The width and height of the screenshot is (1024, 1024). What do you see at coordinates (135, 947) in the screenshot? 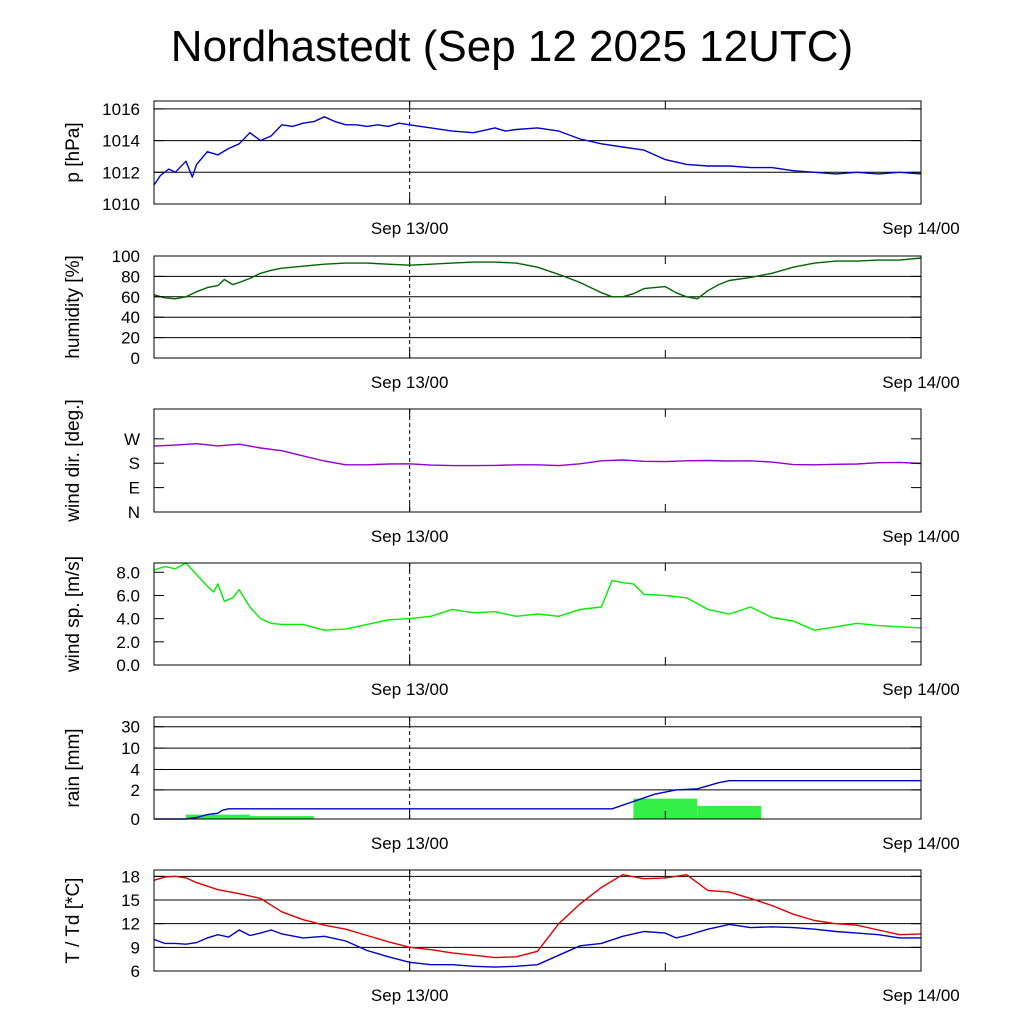
I see `y-tick-label: 9` at bounding box center [135, 947].